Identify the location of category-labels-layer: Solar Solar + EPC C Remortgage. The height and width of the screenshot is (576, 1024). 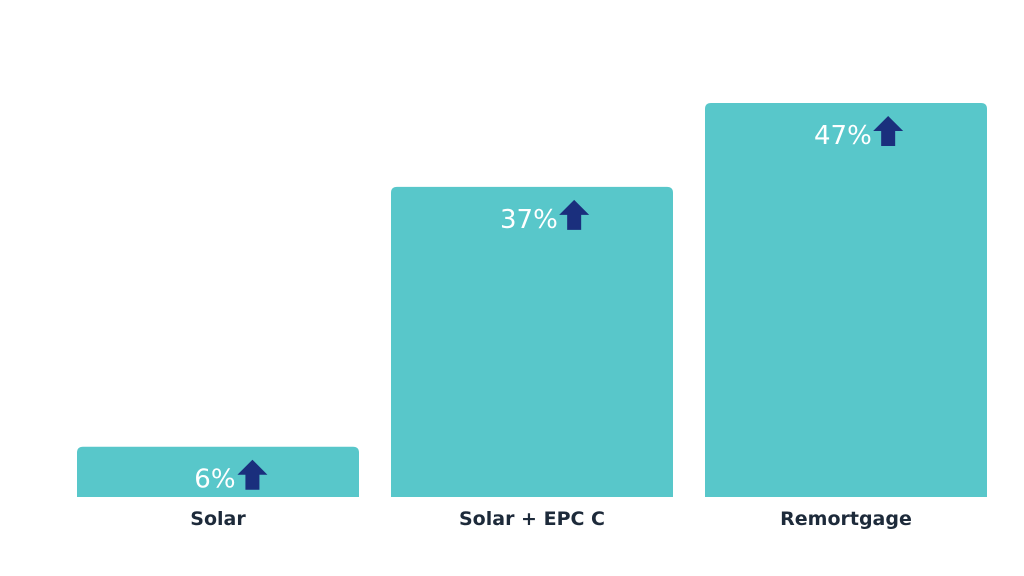
(551, 519).